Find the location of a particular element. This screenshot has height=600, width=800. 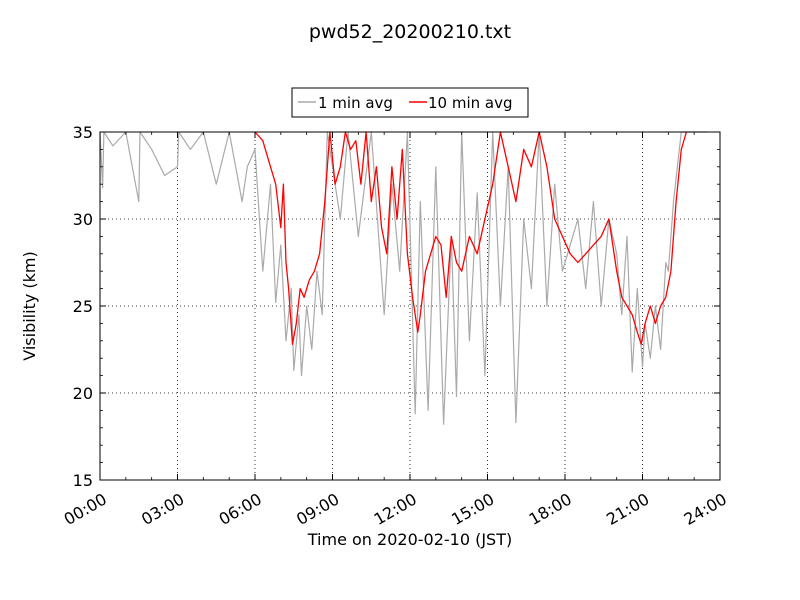

y-tick-label: 20 is located at coordinates (83, 393).